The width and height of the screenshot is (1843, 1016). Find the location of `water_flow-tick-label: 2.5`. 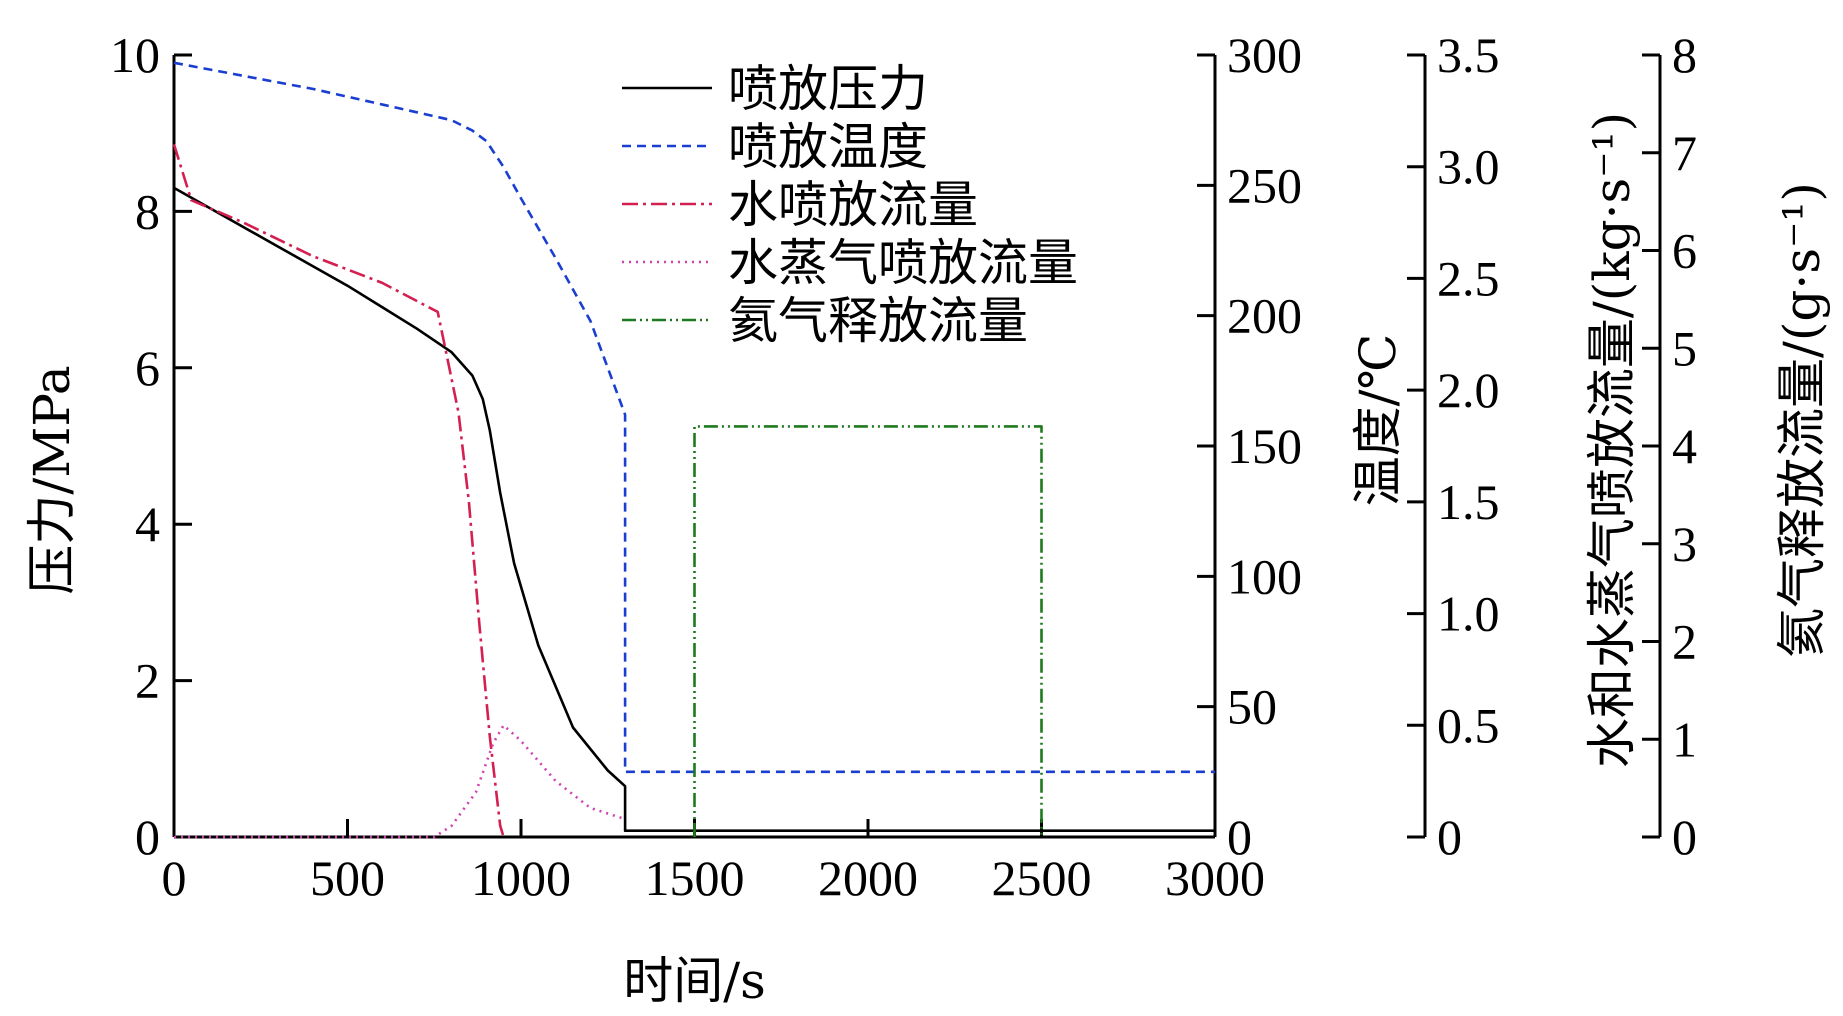

water_flow-tick-label: 2.5 is located at coordinates (1468, 278).